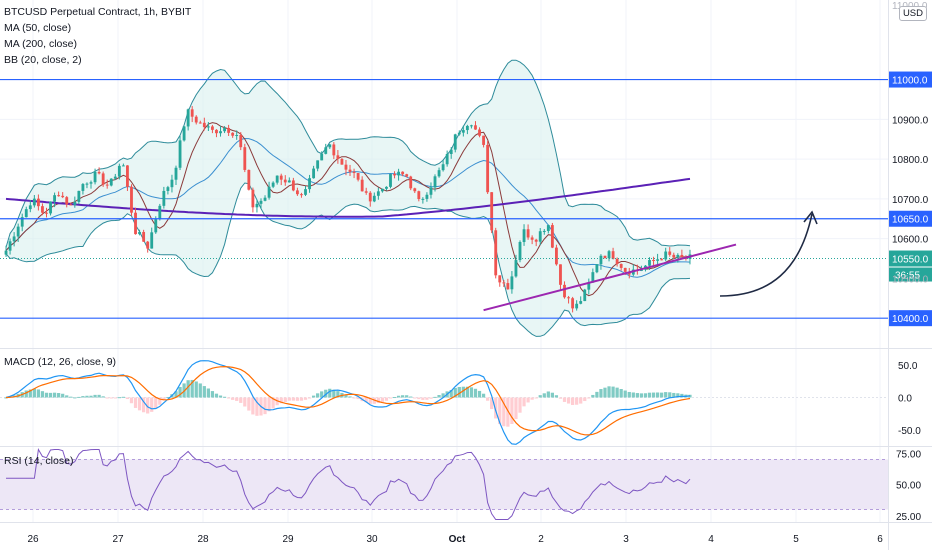 The image size is (932, 550). I want to click on price-tick-3: 10600.0, so click(910, 240).